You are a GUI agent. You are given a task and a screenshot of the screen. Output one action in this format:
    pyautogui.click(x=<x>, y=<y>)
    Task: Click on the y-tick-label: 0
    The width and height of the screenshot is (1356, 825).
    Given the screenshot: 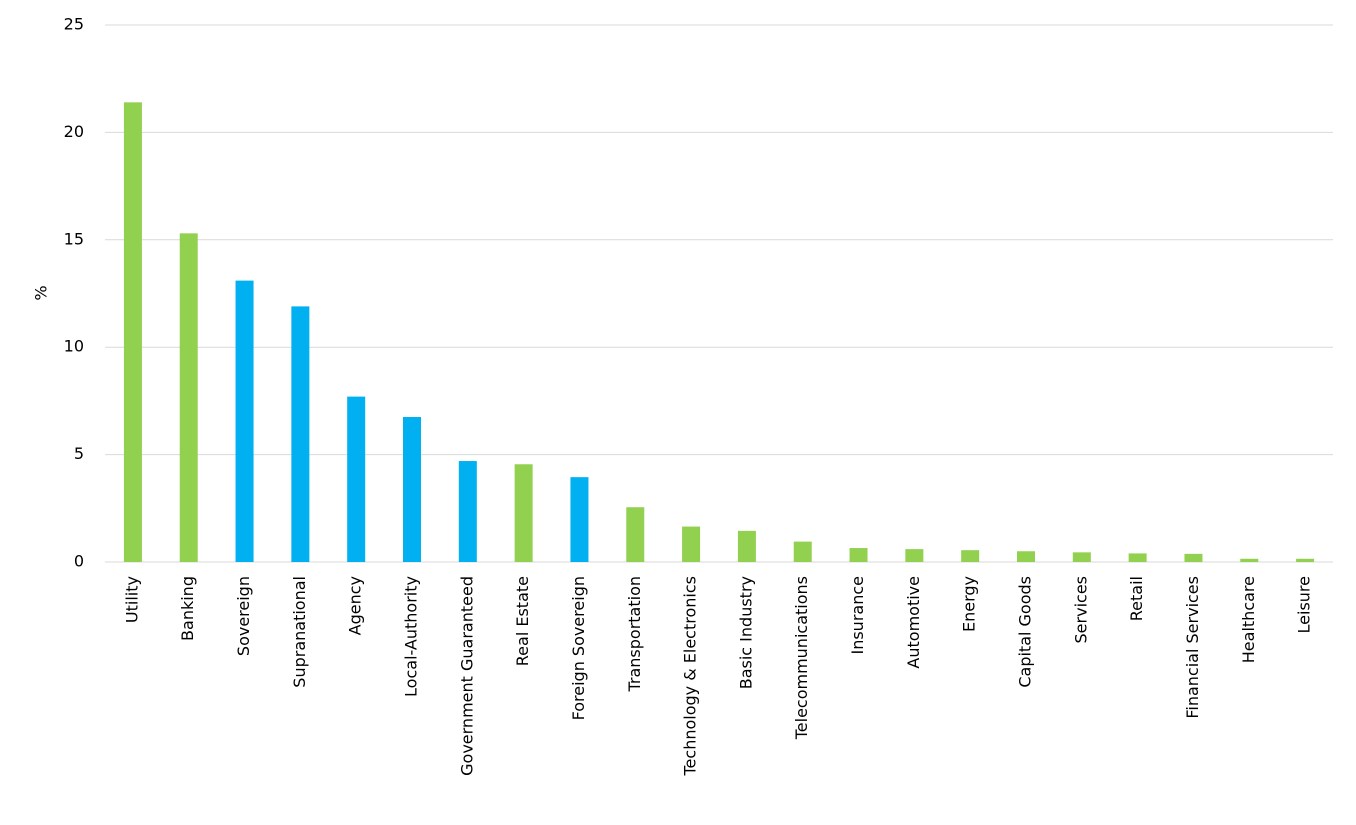 What is the action you would take?
    pyautogui.click(x=79, y=561)
    